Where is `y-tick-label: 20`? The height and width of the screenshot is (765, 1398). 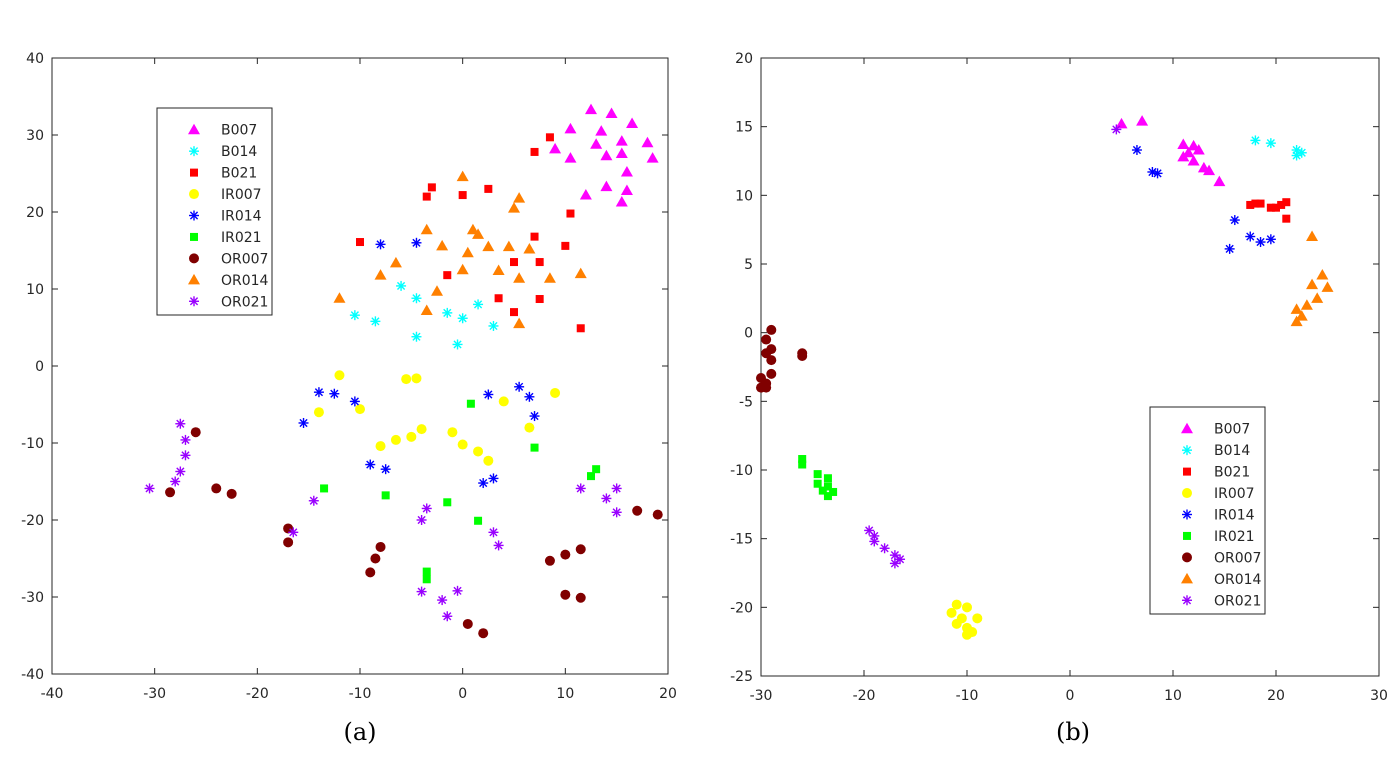
y-tick-label: 20 is located at coordinates (35, 213).